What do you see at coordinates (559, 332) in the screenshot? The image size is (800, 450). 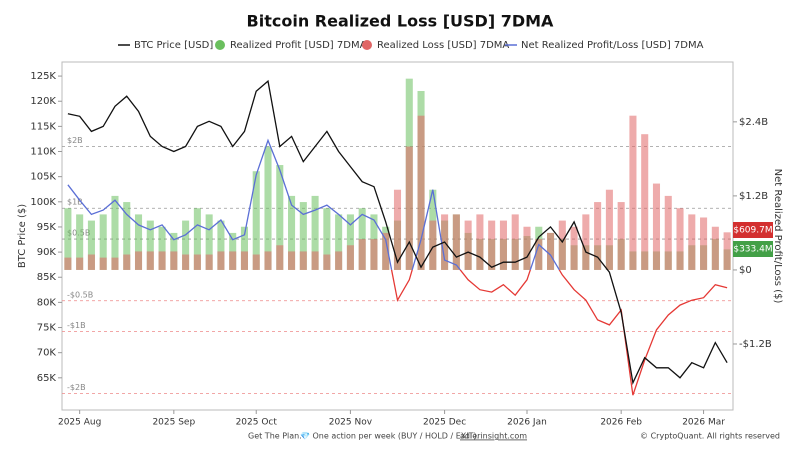 I see `net-line-negative` at bounding box center [559, 332].